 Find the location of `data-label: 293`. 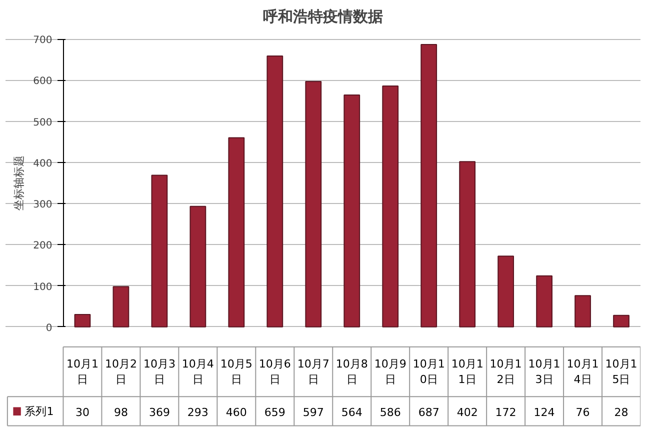

data-label: 293 is located at coordinates (197, 412).